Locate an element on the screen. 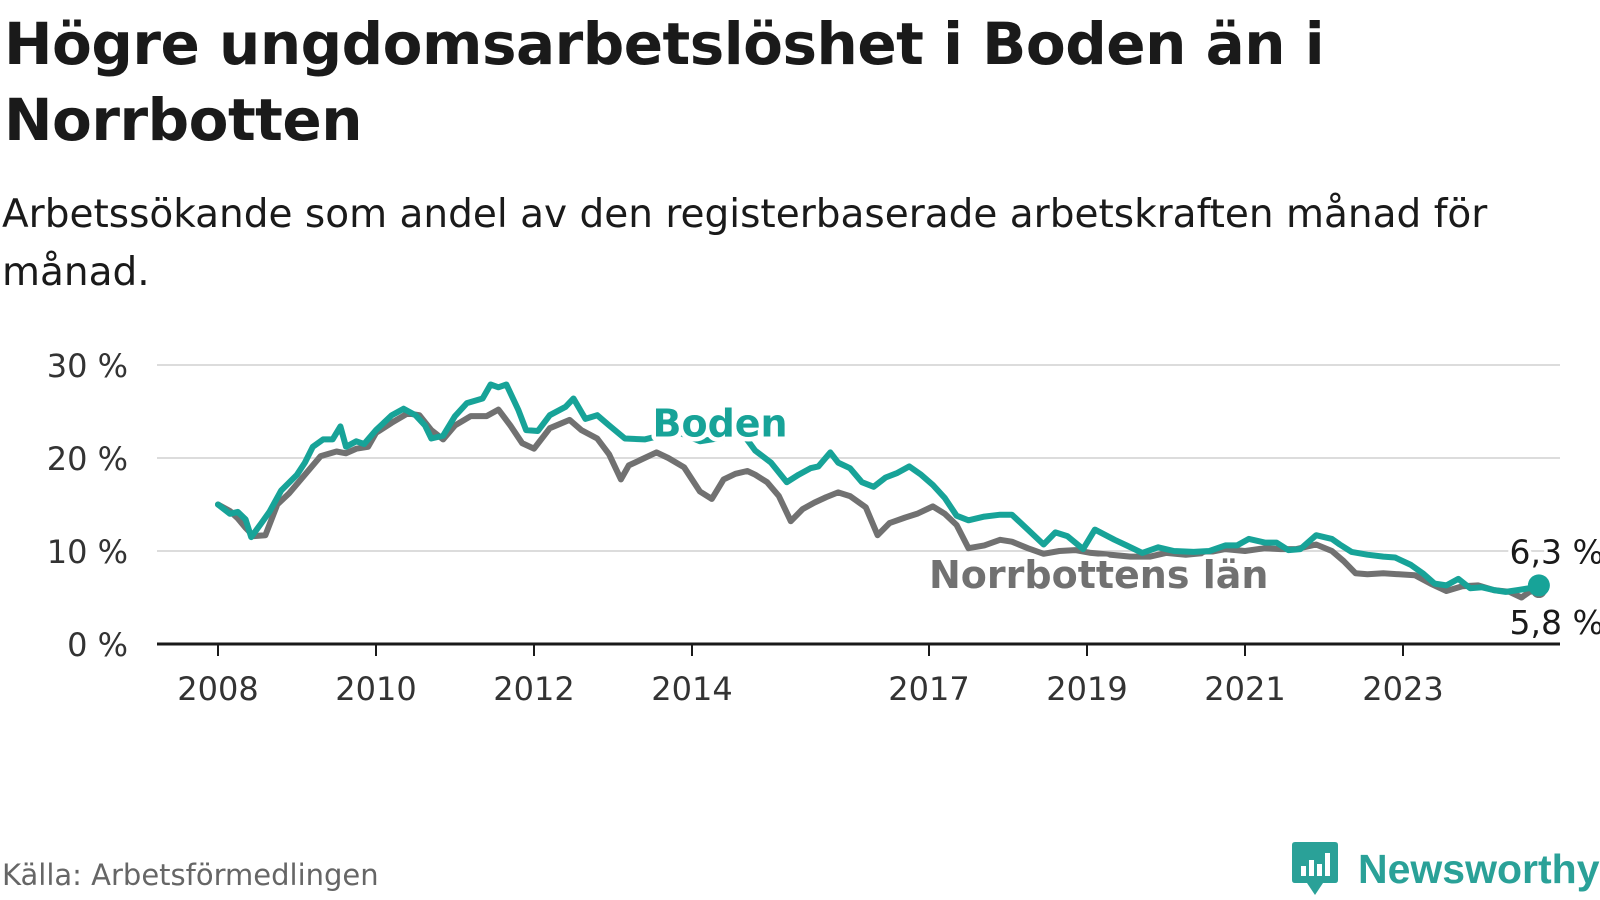 The width and height of the screenshot is (1600, 900). y-tick-label: 0 % is located at coordinates (97, 645).